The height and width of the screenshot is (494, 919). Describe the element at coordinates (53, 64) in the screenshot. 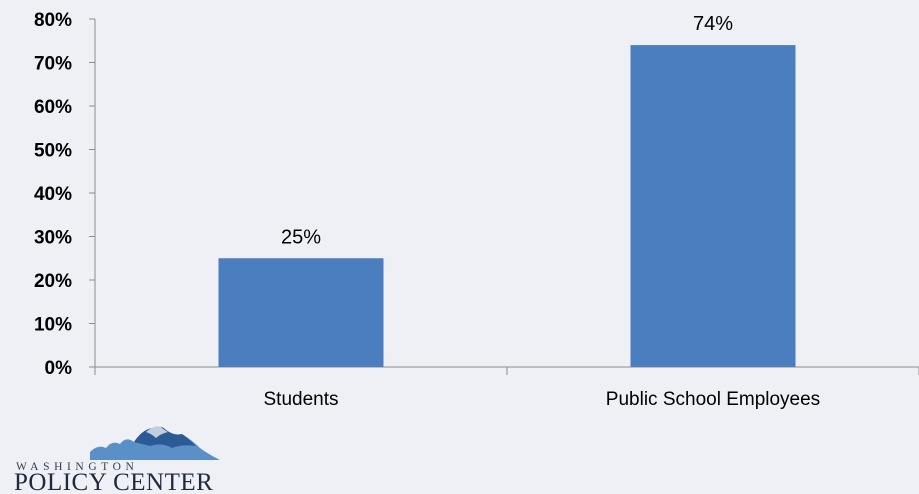

I see `y-tick-label: 70%` at that location.